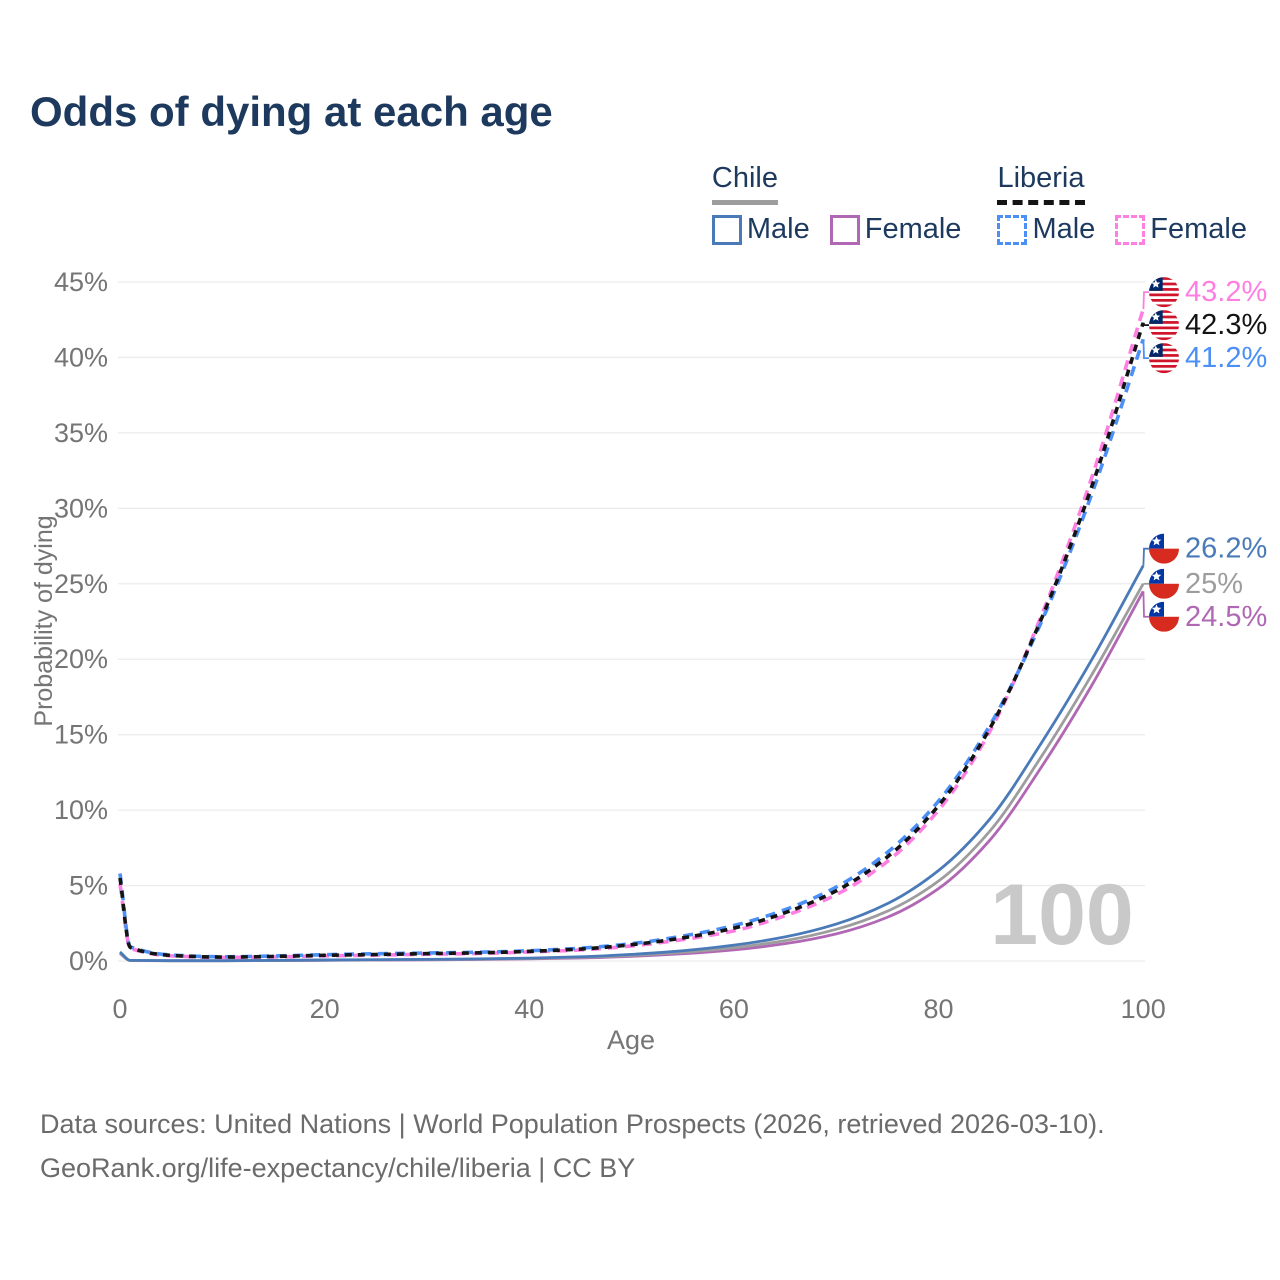 The height and width of the screenshot is (1280, 1280). I want to click on legend-items-liberia: Male Female, so click(1122, 229).